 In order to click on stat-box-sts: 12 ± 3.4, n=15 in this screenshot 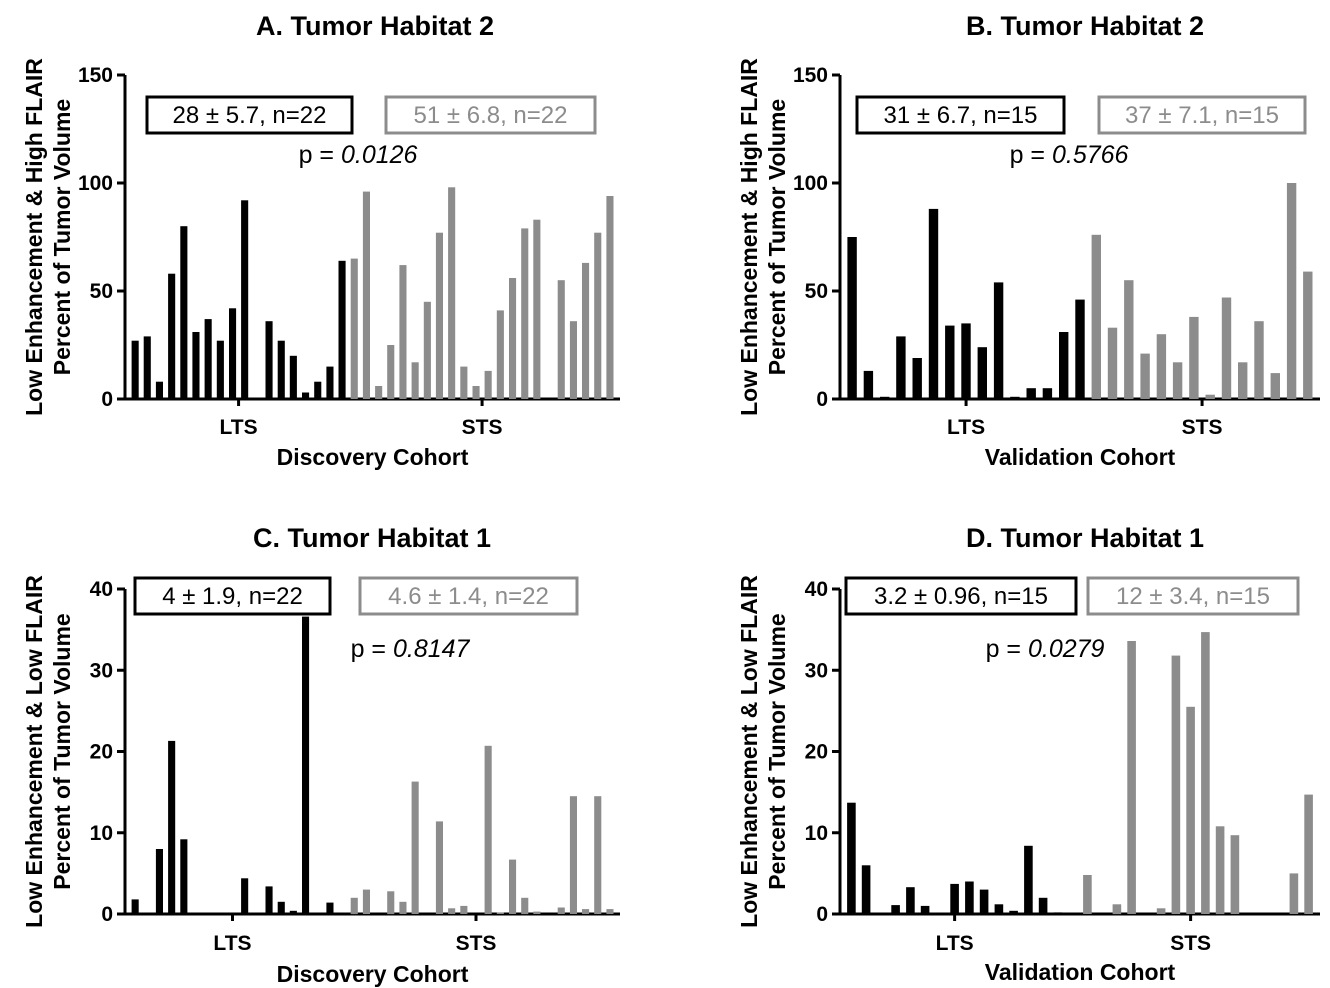, I will do `click(1193, 596)`.